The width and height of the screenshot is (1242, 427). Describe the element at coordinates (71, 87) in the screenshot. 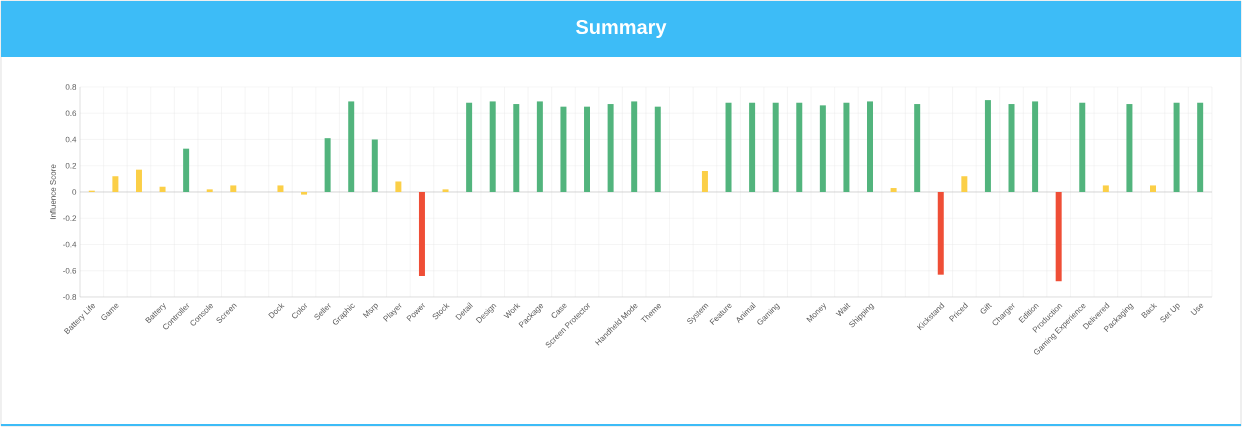

I see `y-tick-label: 0.8` at that location.